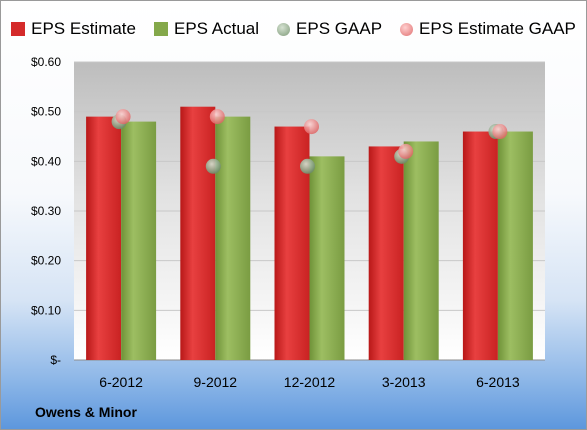 Image resolution: width=587 pixels, height=430 pixels. Describe the element at coordinates (339, 28) in the screenshot. I see `legend-label-eps-gaap: EPS GAAP` at that location.